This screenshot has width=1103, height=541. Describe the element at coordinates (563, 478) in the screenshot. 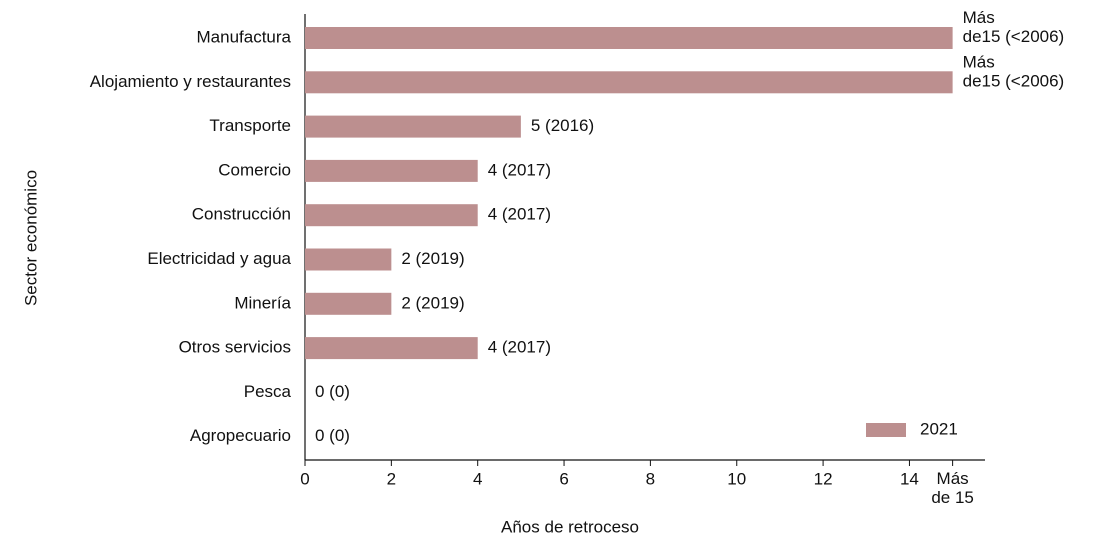

I see `x-tick-label: 6` at that location.